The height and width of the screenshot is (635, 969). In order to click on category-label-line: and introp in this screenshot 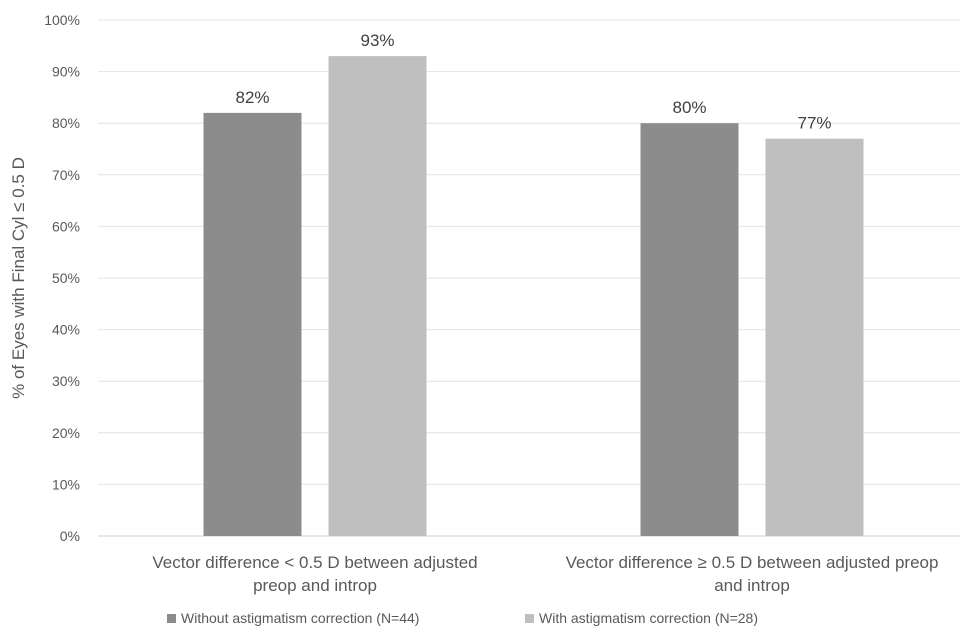, I will do `click(752, 585)`.